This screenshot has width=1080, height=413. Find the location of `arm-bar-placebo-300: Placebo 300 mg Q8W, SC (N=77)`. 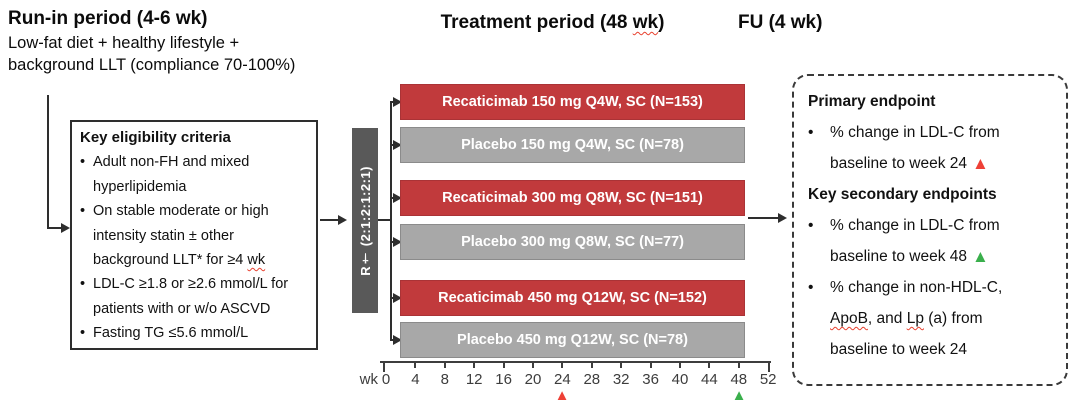

arm-bar-placebo-300: Placebo 300 mg Q8W, SC (N=77) is located at coordinates (572, 242).